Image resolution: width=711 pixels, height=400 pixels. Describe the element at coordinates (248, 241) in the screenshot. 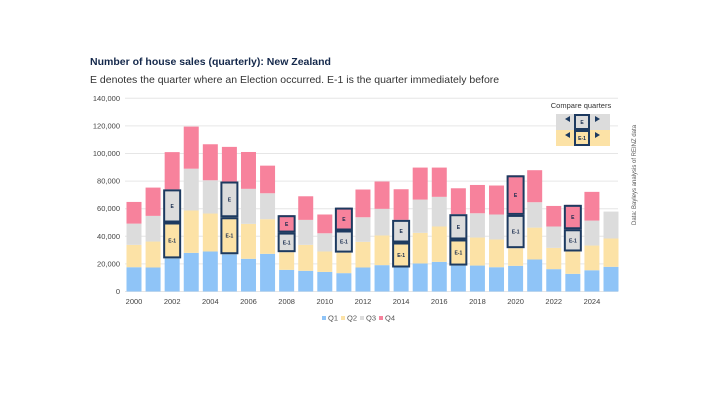

I see `bar-2006-q2` at that location.